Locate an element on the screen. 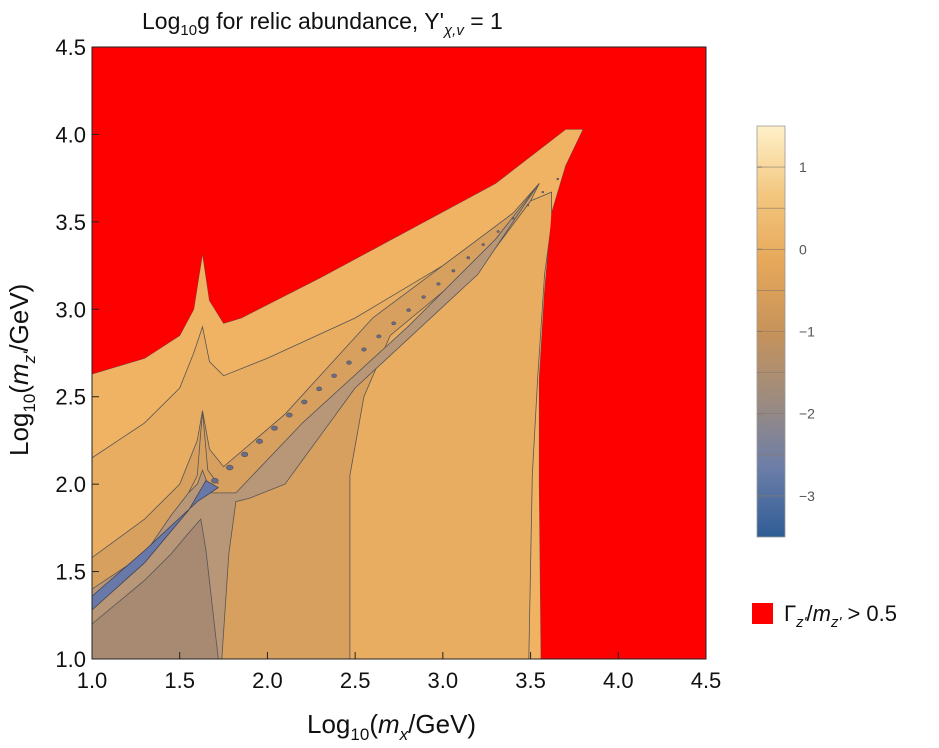 The image size is (939, 748). x-tick-label: 2.5 is located at coordinates (355, 680).